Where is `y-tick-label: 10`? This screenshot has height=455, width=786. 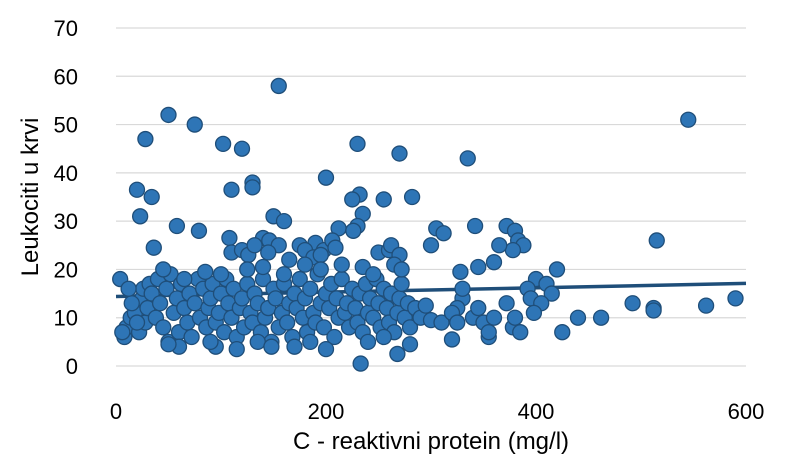
y-tick-label: 10 is located at coordinates (66, 318).